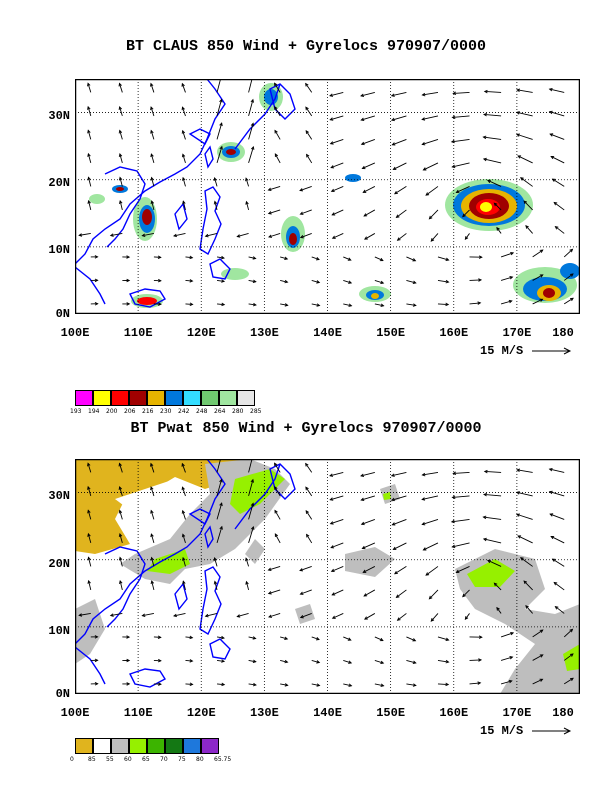  I want to click on lat-label-30: 30N, so click(59, 116).